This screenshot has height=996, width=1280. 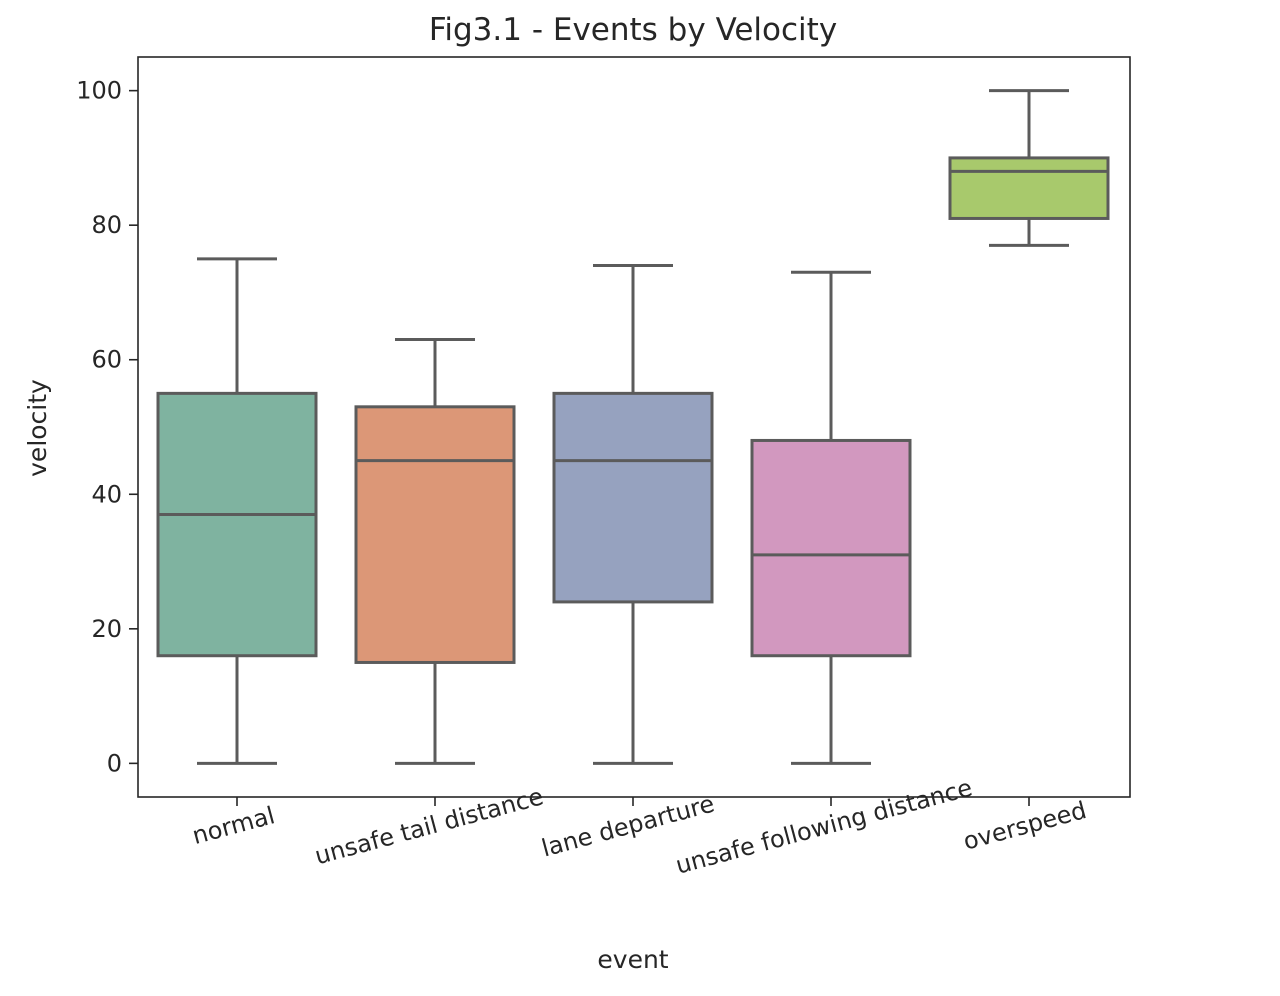 What do you see at coordinates (1024, 826) in the screenshot?
I see `x-tick-label: overspeed` at bounding box center [1024, 826].